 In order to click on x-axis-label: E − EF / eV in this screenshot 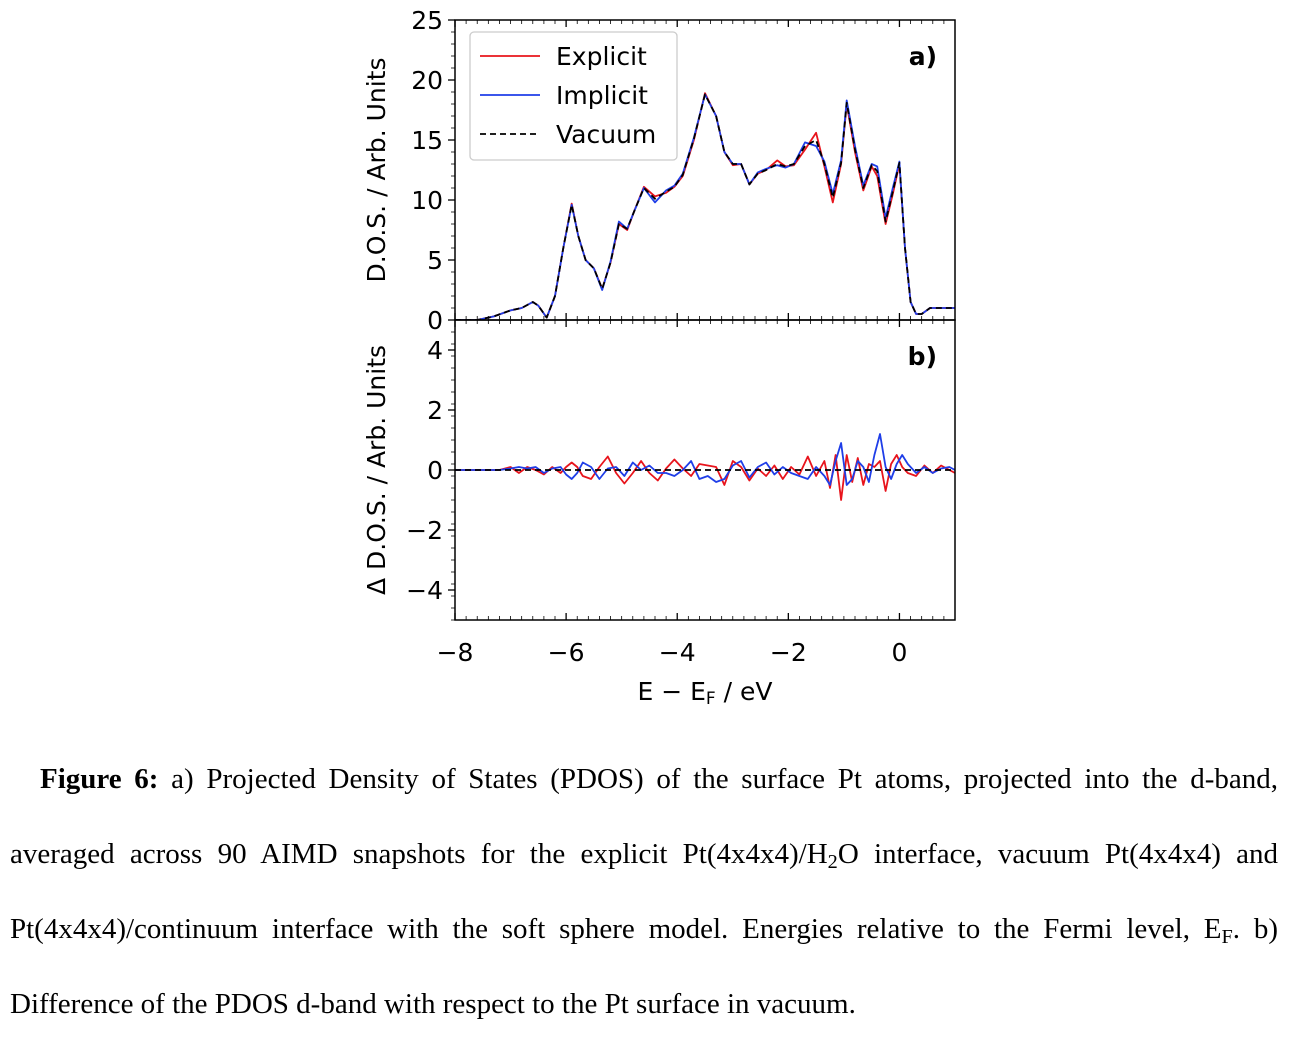, I will do `click(704, 693)`.